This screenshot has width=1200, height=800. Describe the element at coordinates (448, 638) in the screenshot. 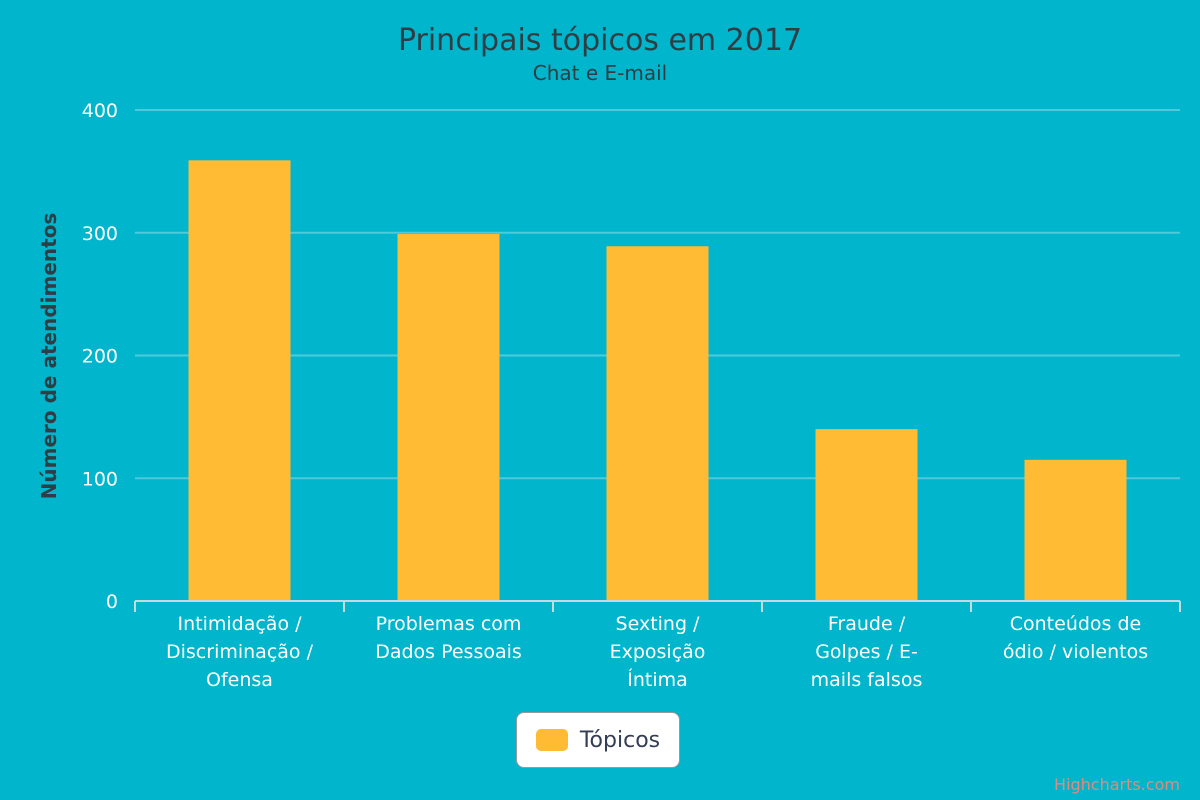

I see `x-tick-label: Problemas com Dados Pessoais` at that location.